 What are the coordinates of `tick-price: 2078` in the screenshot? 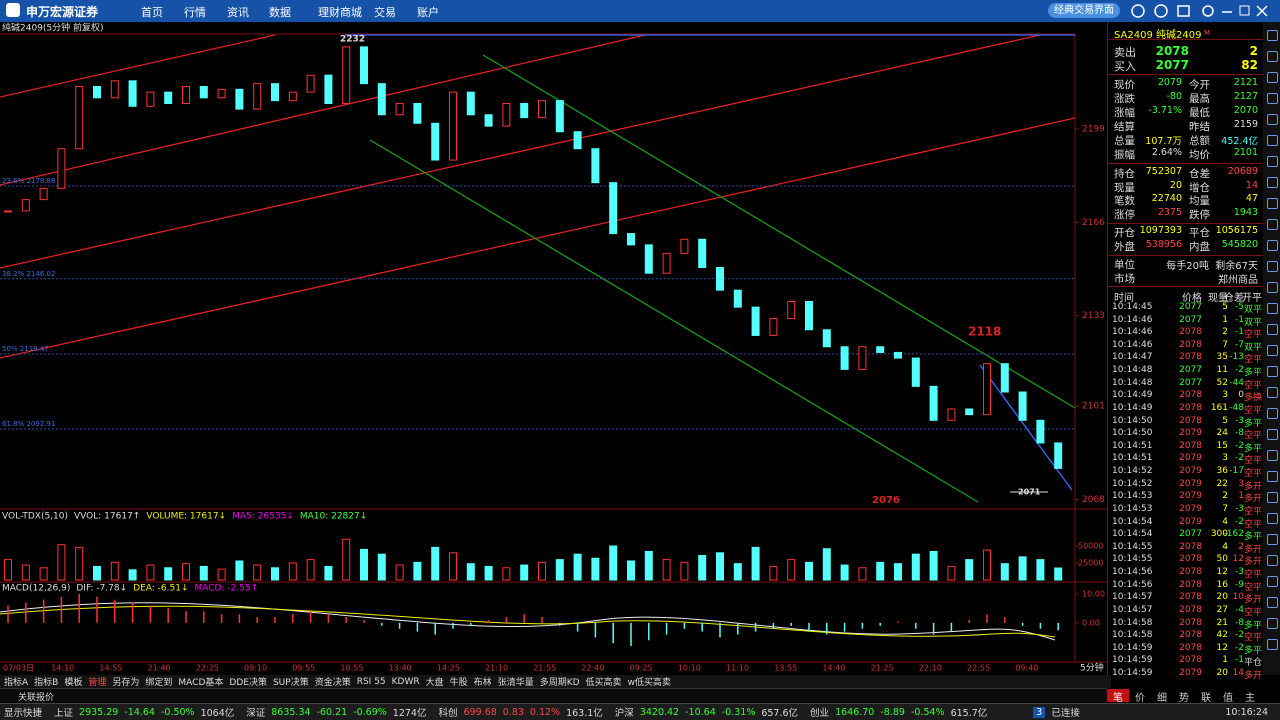 It's located at (1190, 660).